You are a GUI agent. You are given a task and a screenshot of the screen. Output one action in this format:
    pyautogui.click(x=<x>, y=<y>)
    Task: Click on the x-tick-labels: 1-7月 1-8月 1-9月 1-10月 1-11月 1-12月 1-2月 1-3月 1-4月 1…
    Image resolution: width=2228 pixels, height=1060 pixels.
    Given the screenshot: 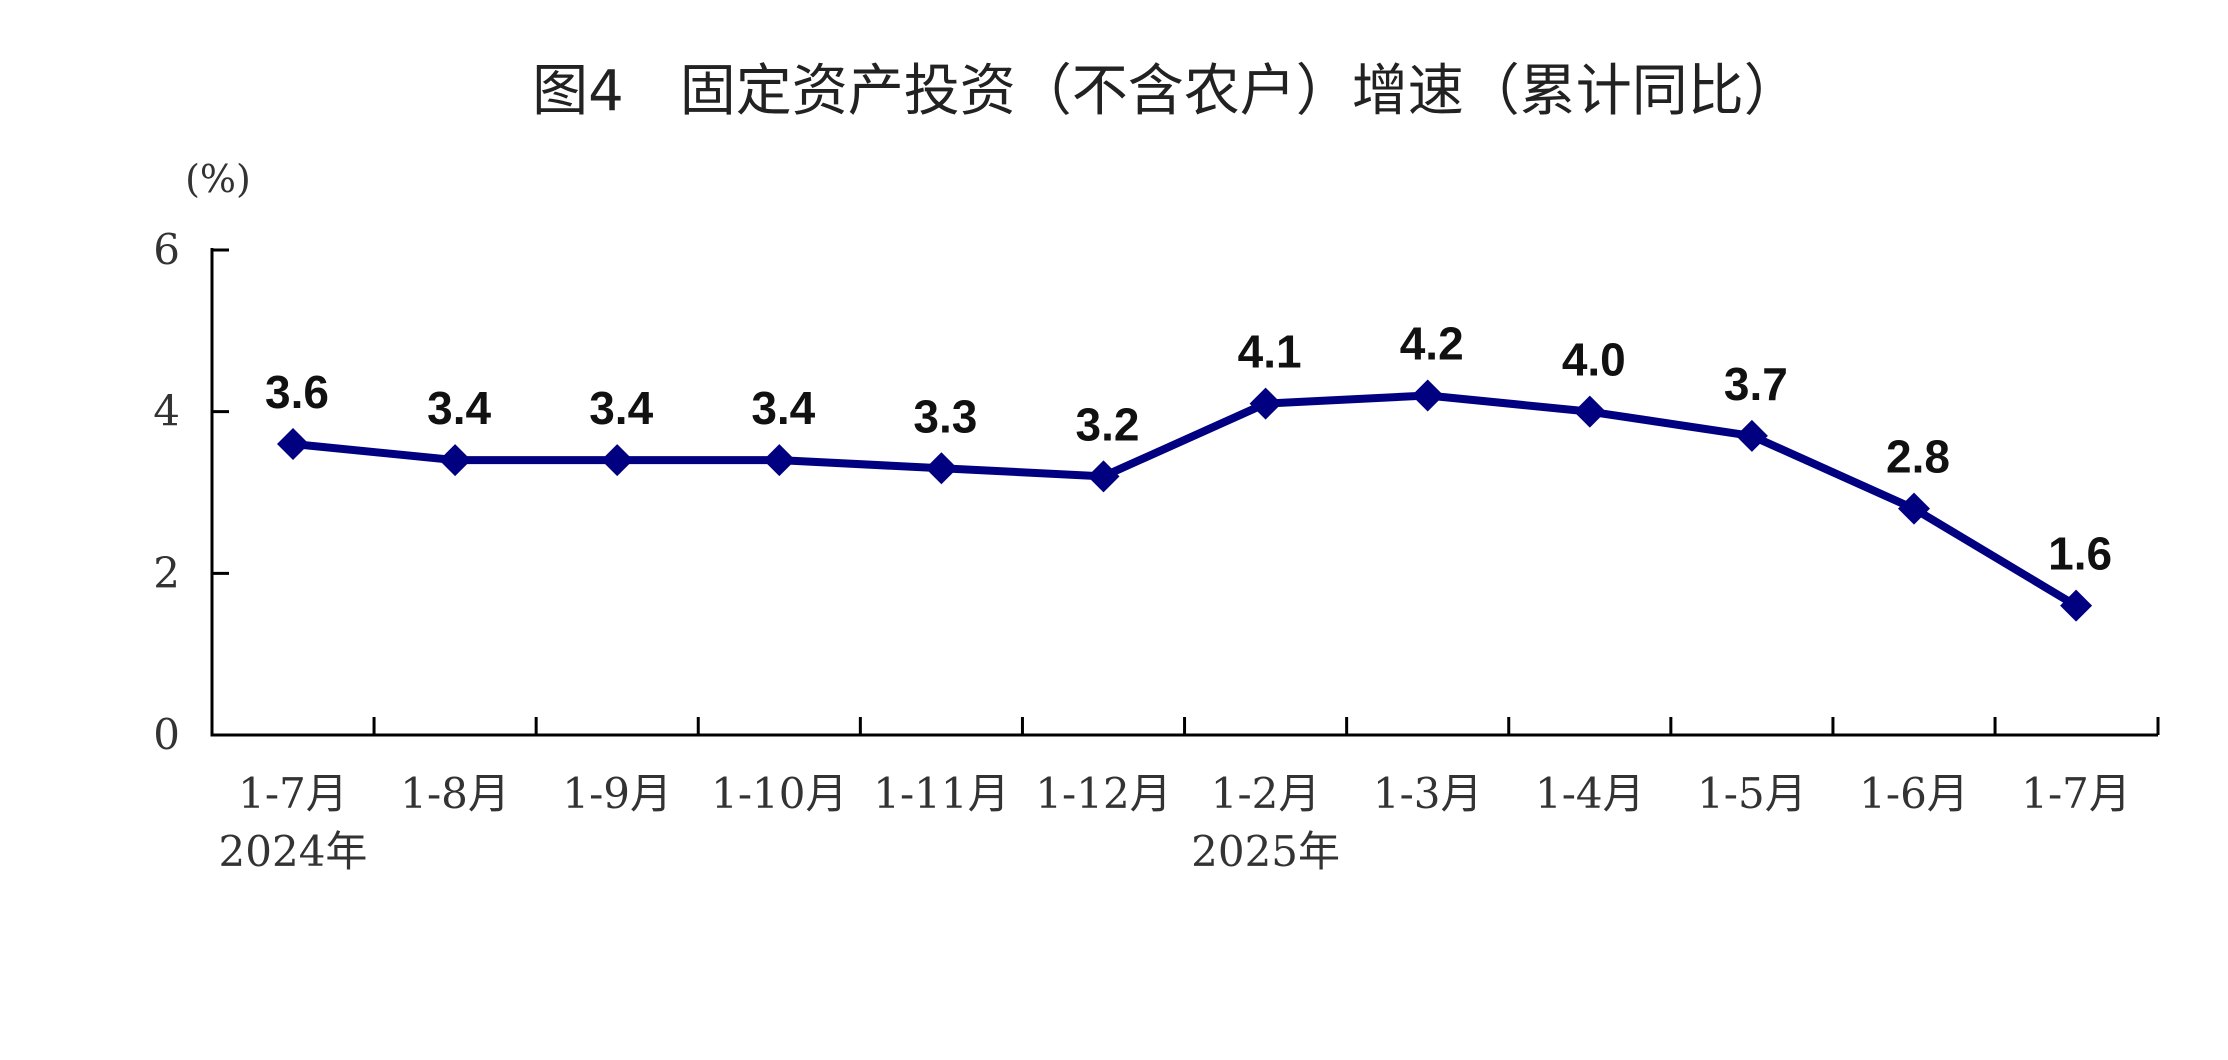 What is the action you would take?
    pyautogui.click(x=1175, y=822)
    